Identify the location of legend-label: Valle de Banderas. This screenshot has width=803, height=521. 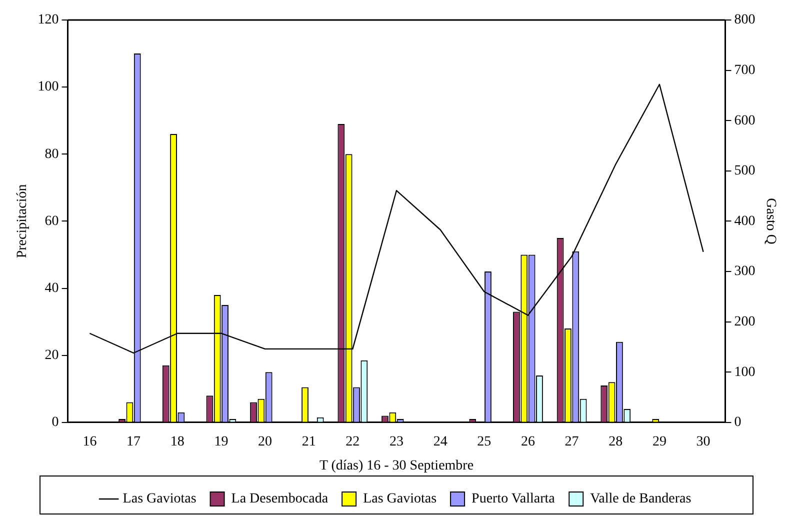
(641, 499).